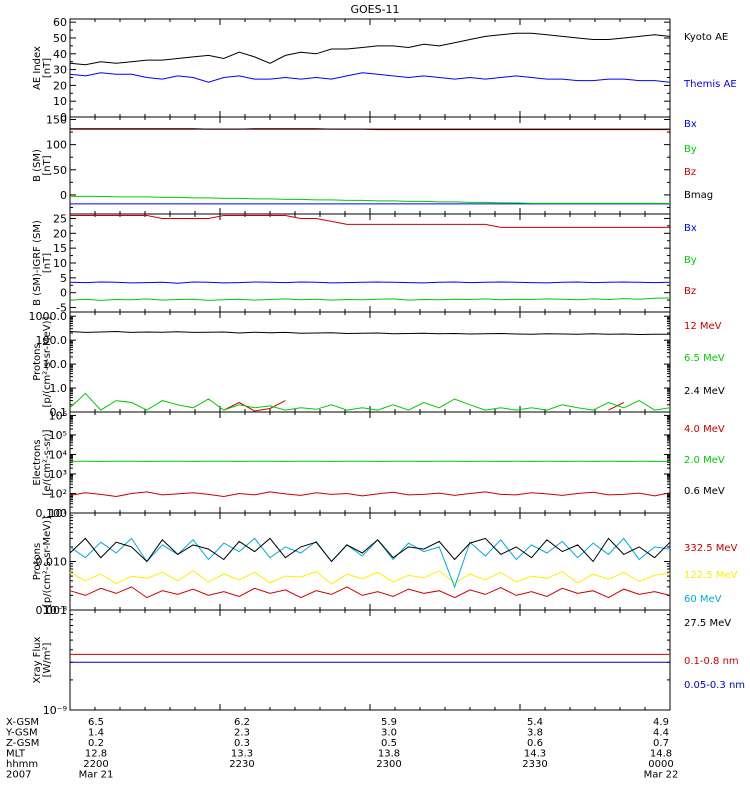 This screenshot has height=800, width=750. What do you see at coordinates (58, 435) in the screenshot?
I see `y-tick-label: 10⁵` at bounding box center [58, 435].